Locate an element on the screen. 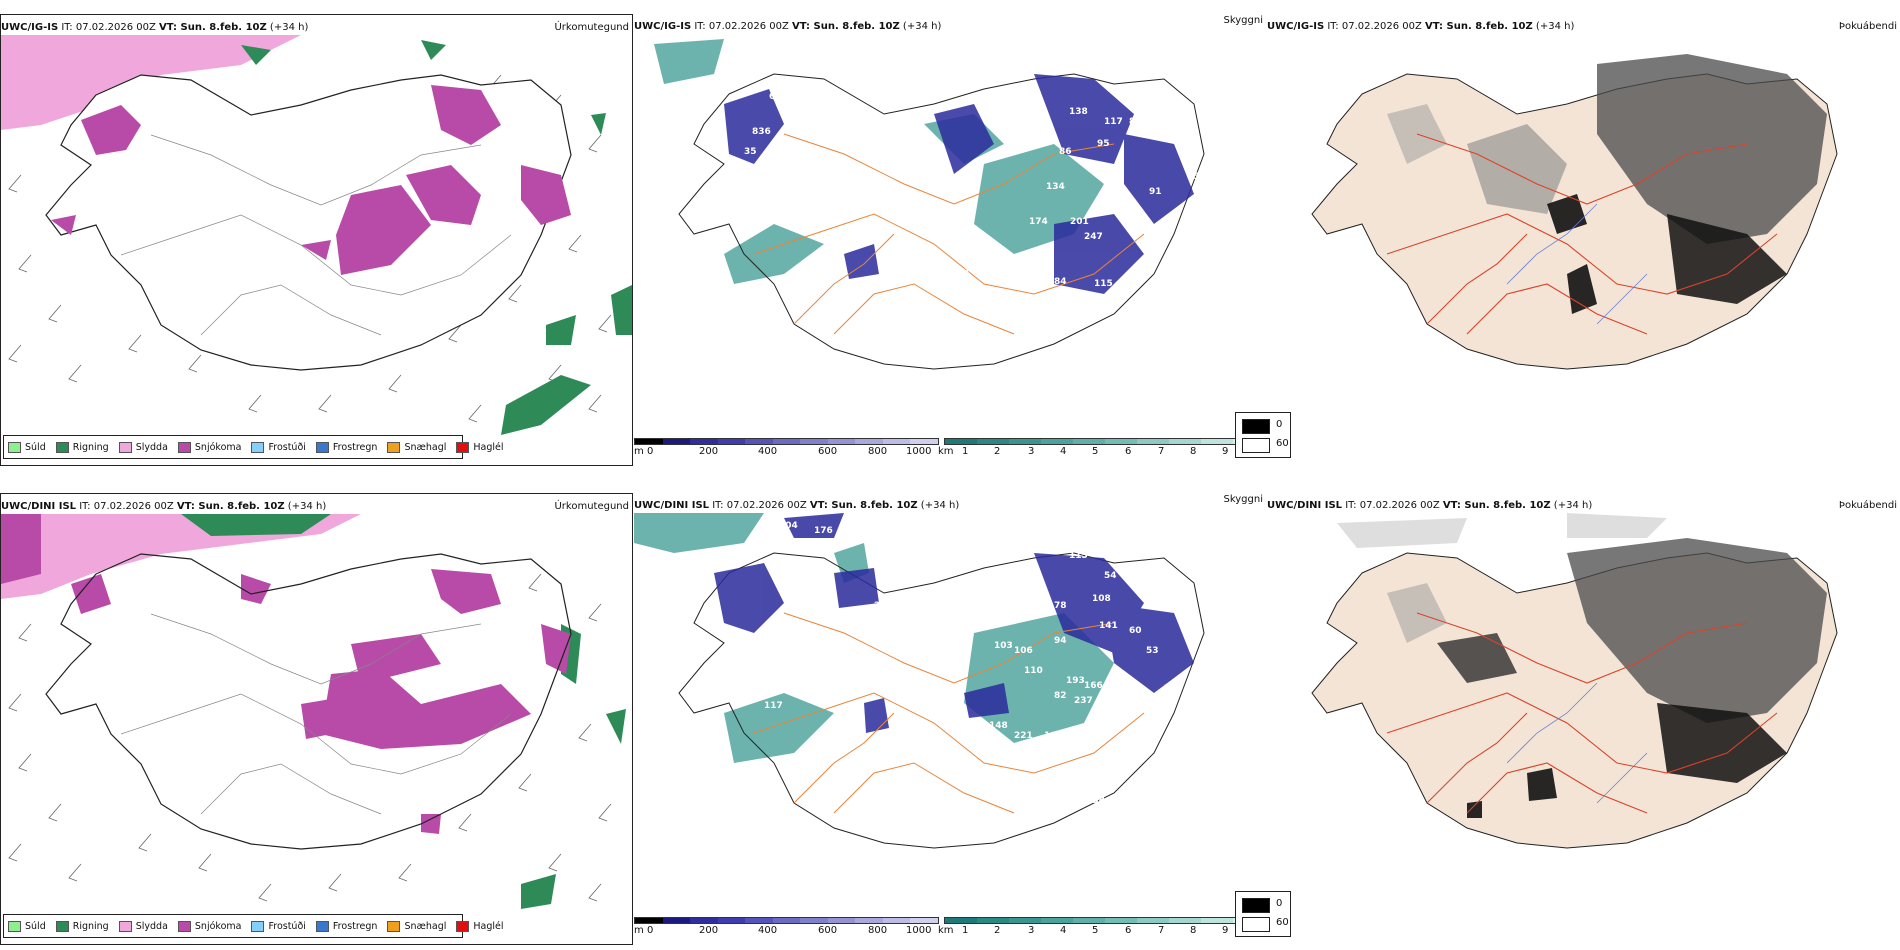 This screenshot has width=1900, height=950. visibility-tick: 2 is located at coordinates (997, 451).